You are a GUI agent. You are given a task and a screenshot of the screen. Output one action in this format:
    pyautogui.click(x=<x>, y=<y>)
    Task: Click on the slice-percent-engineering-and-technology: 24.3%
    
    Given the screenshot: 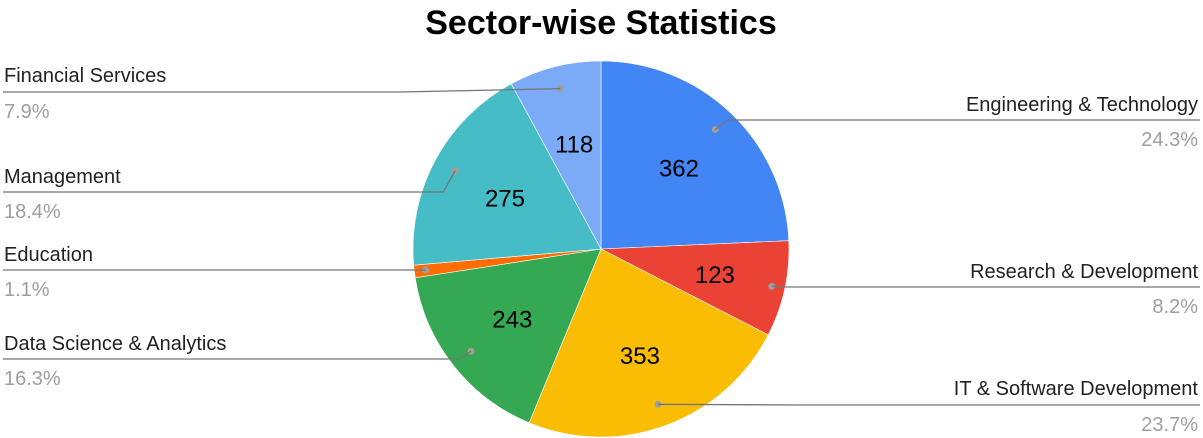 What is the action you would take?
    pyautogui.click(x=1169, y=140)
    